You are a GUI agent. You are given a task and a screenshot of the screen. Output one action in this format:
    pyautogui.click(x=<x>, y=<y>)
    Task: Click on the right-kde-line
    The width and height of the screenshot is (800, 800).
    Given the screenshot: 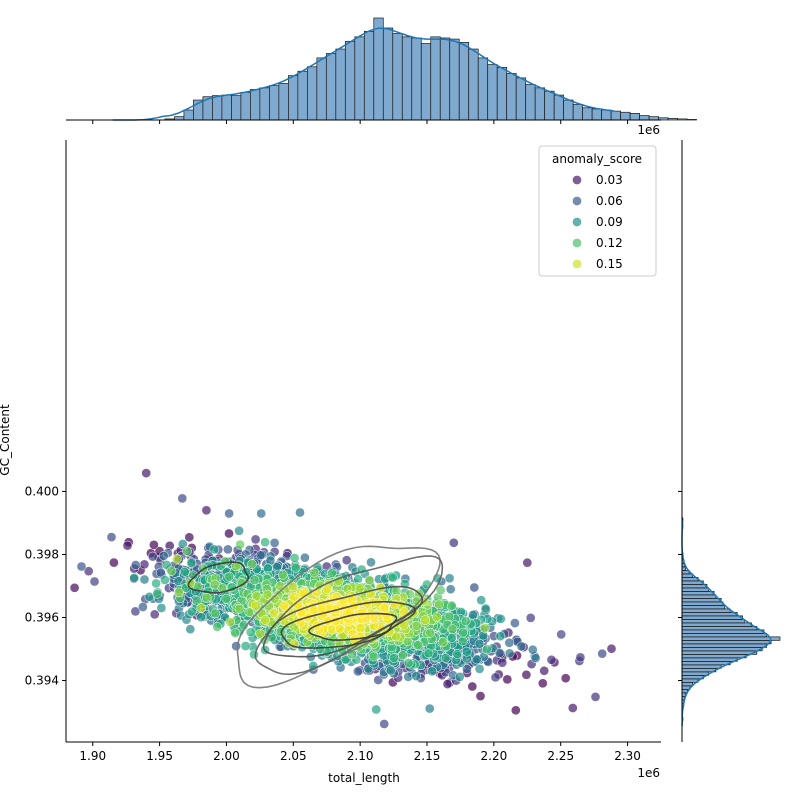 What is the action you would take?
    pyautogui.click(x=726, y=623)
    